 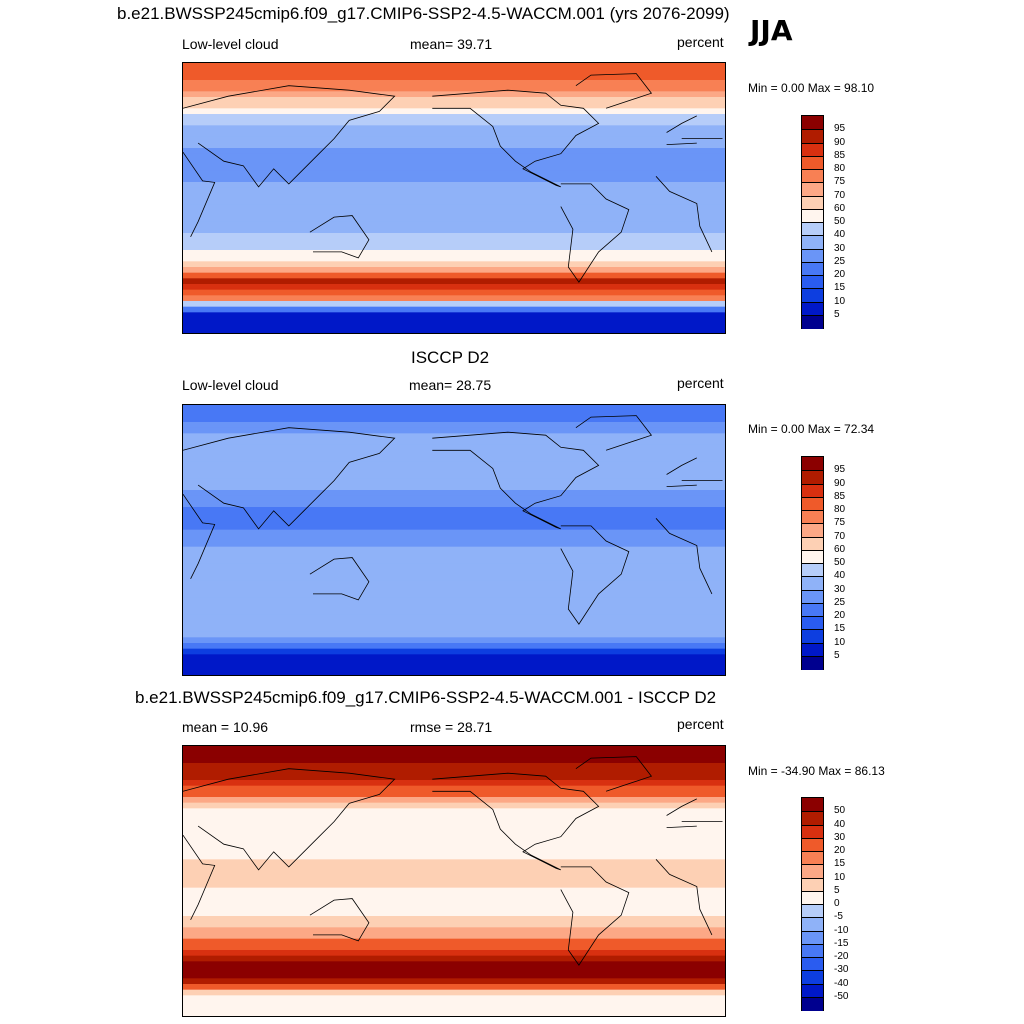 I want to click on panel2-colorbar, so click(x=812, y=563).